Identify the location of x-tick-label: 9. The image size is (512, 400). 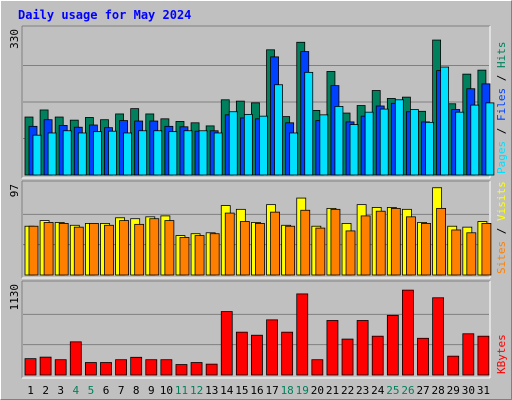
(151, 390).